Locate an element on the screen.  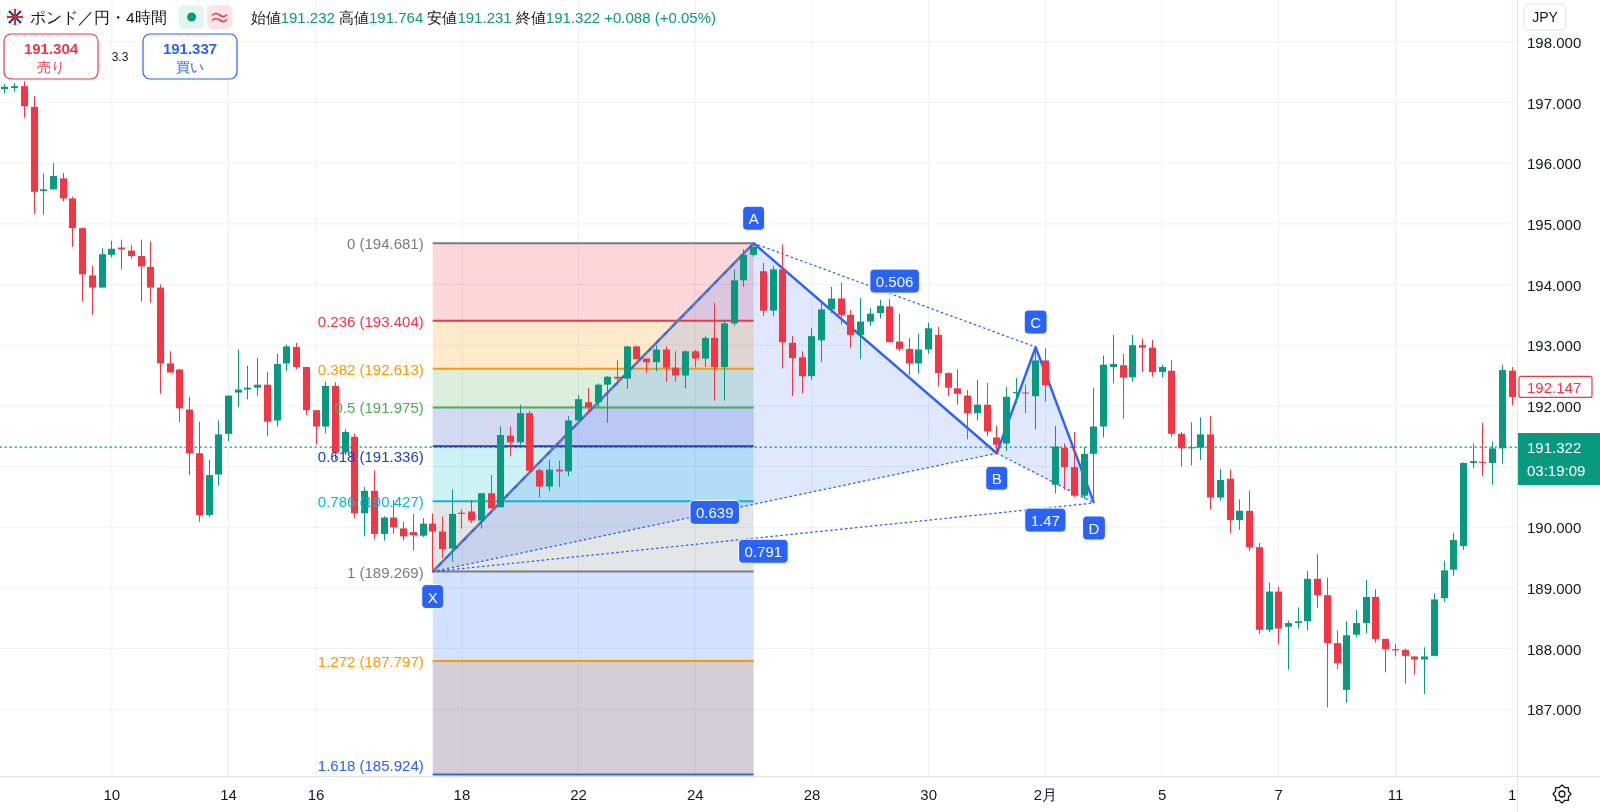
unit: JPY is located at coordinates (1545, 17).